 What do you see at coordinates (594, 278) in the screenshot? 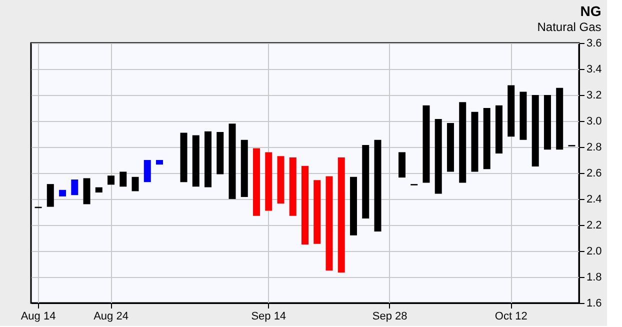
I see `y-tick-label: 1.8` at bounding box center [594, 278].